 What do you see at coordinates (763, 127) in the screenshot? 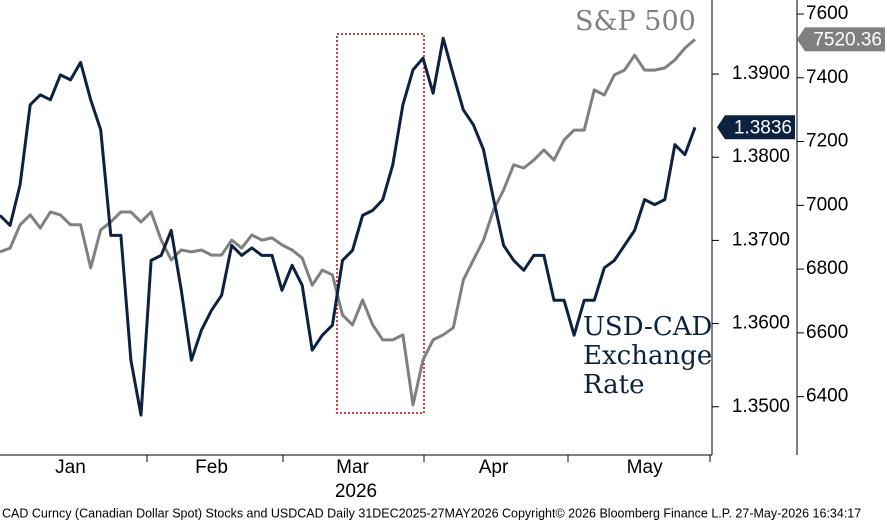
I see `value-label: 1.3836` at bounding box center [763, 127].